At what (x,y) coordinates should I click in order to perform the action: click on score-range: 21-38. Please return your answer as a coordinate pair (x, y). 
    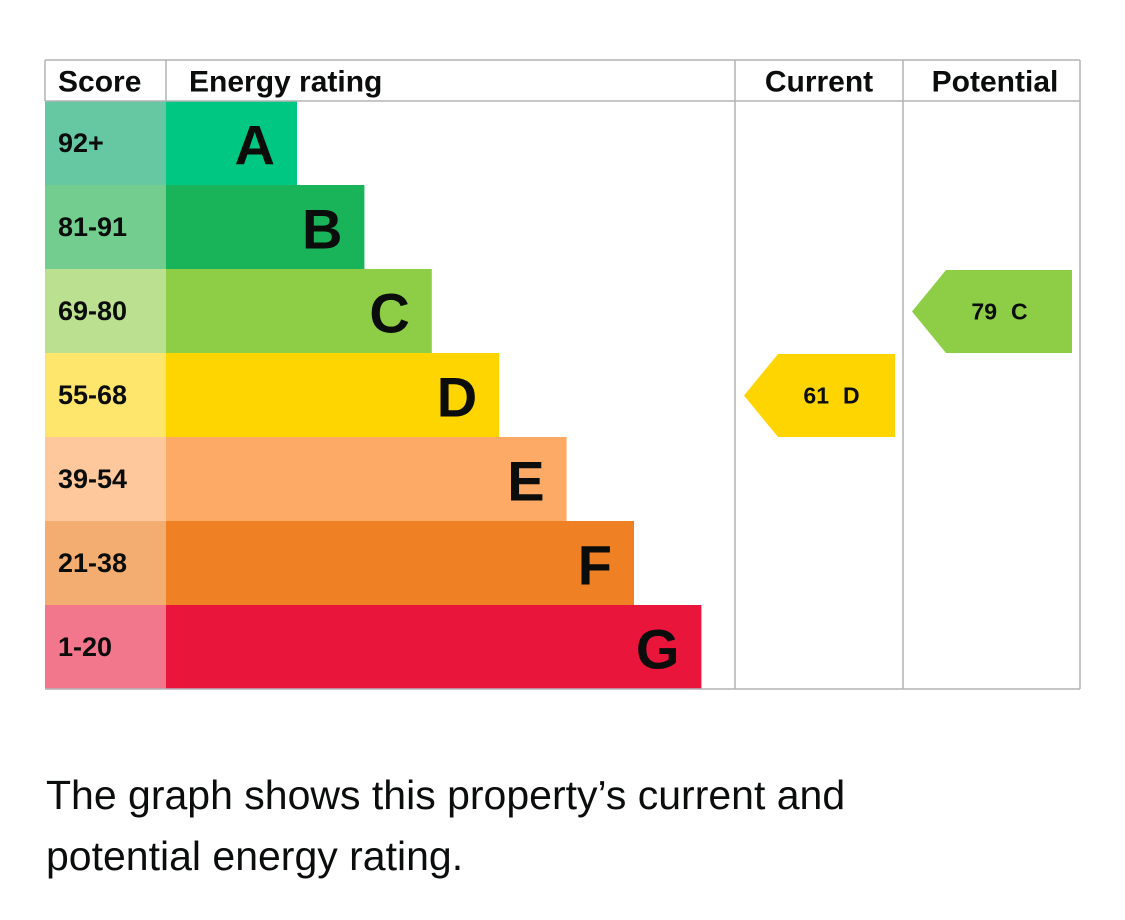
    Looking at the image, I should click on (92, 563).